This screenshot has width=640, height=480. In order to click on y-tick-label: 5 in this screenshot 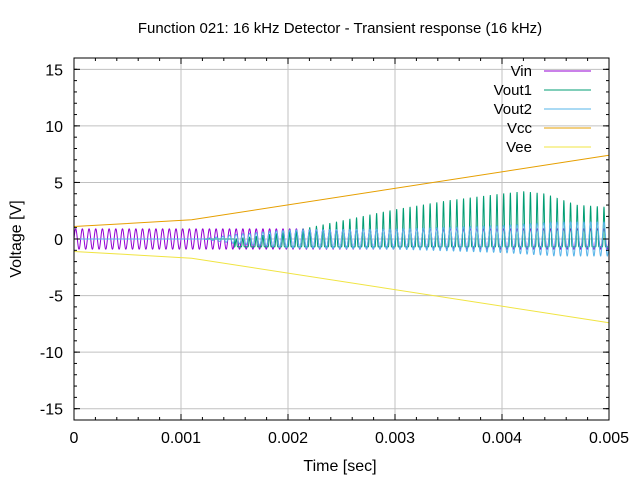, I will do `click(58, 183)`.